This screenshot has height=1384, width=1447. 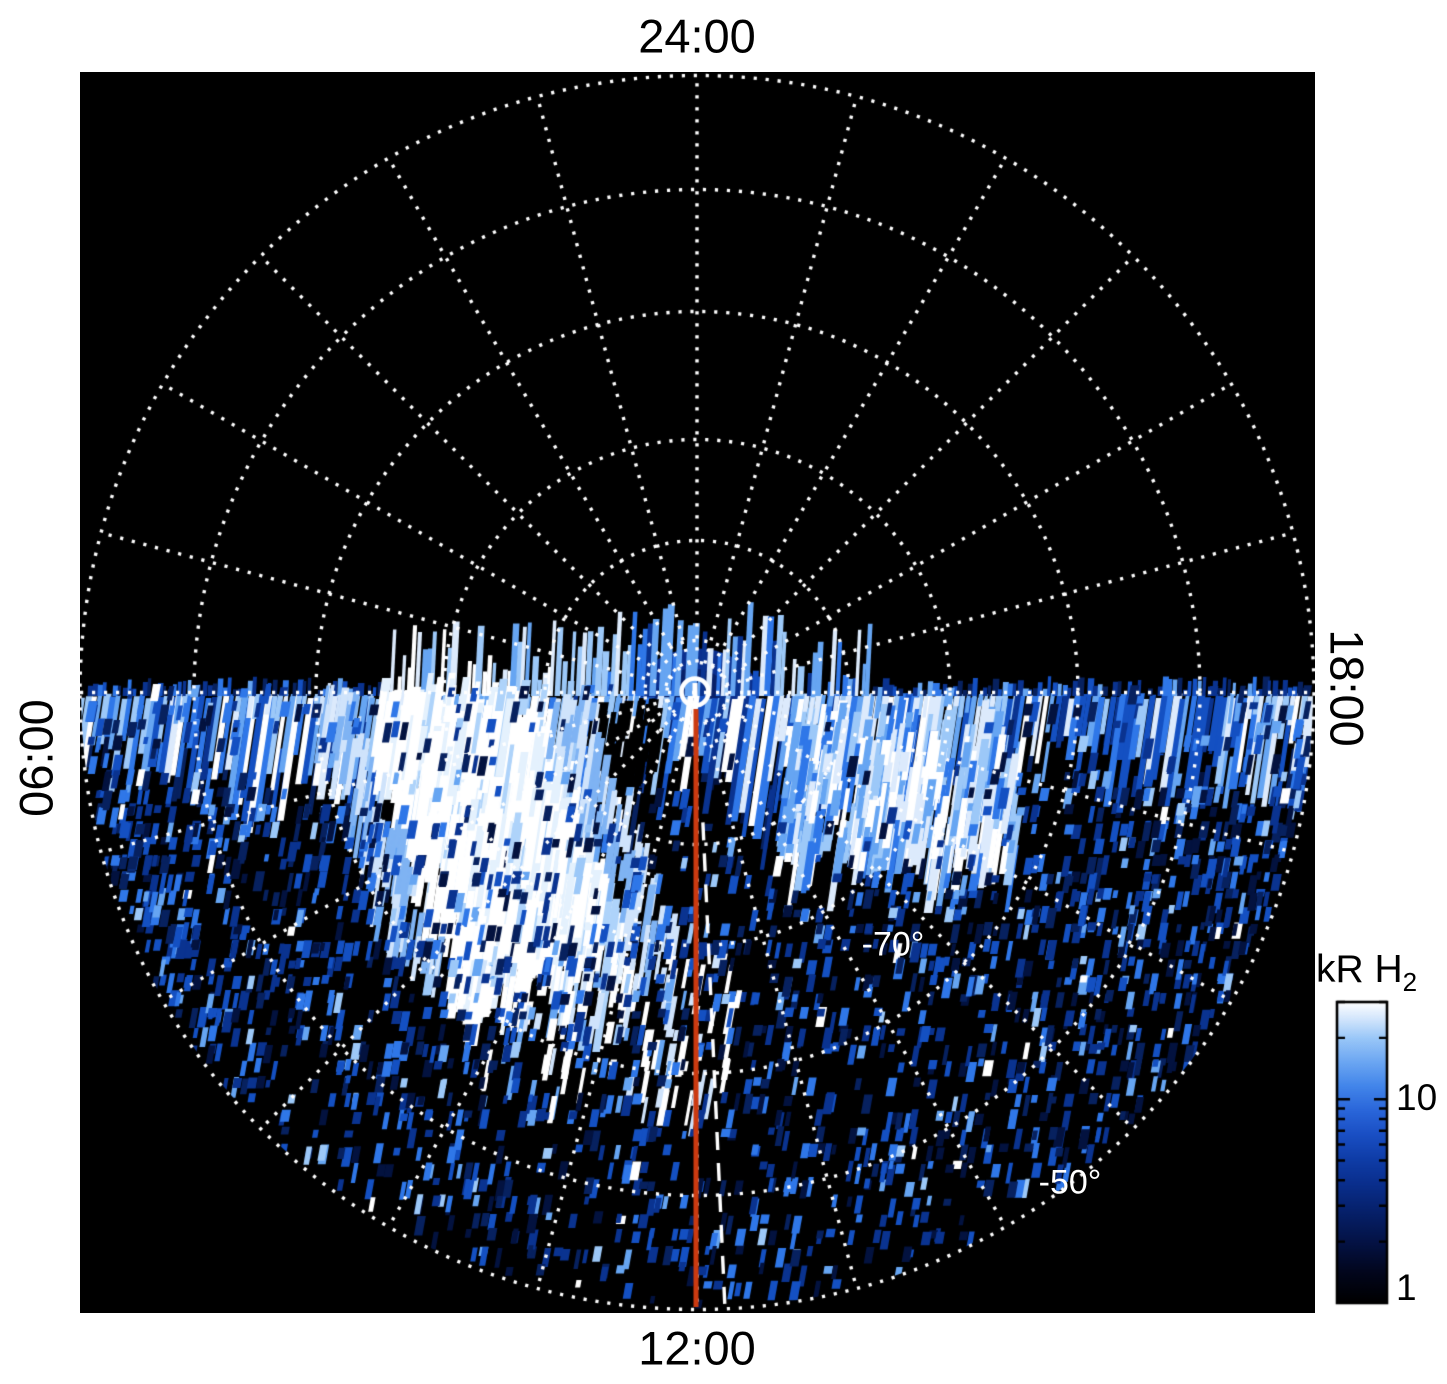 What do you see at coordinates (1070, 1182) in the screenshot?
I see `latitude-label-50: -50°` at bounding box center [1070, 1182].